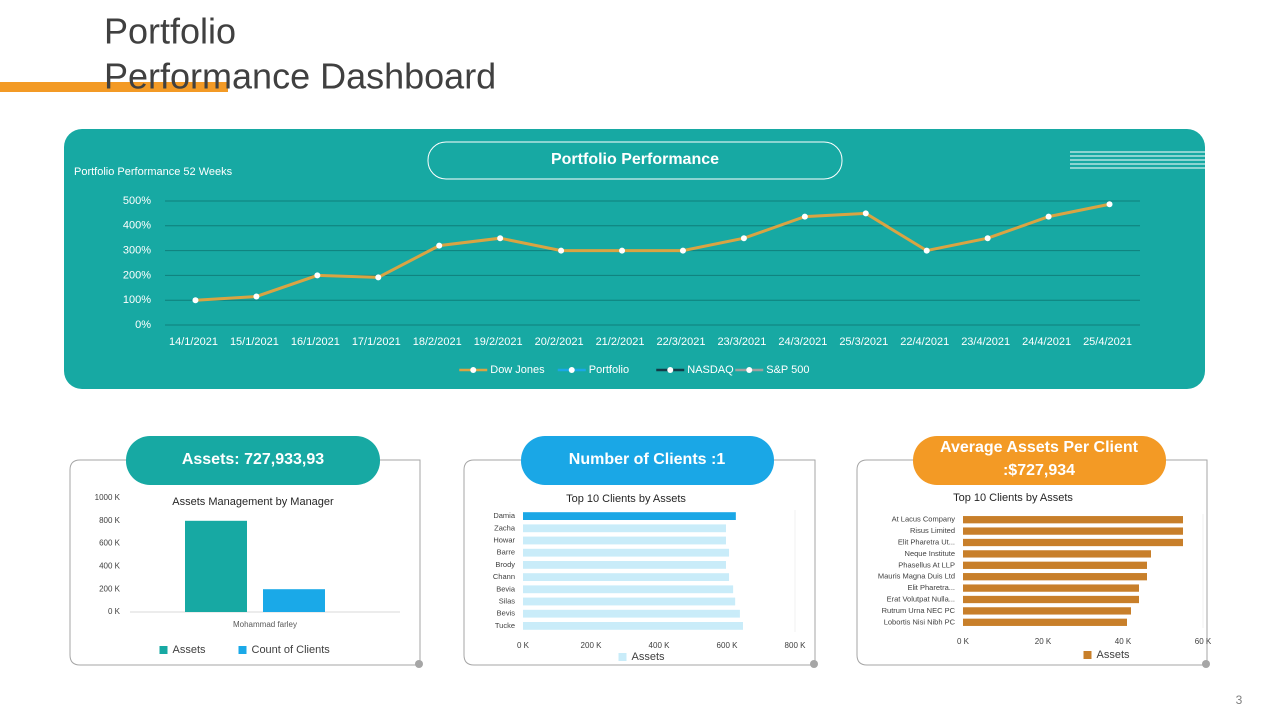  I want to click on y-tick-label: Mauris Magna Duis Ltd, so click(916, 576).